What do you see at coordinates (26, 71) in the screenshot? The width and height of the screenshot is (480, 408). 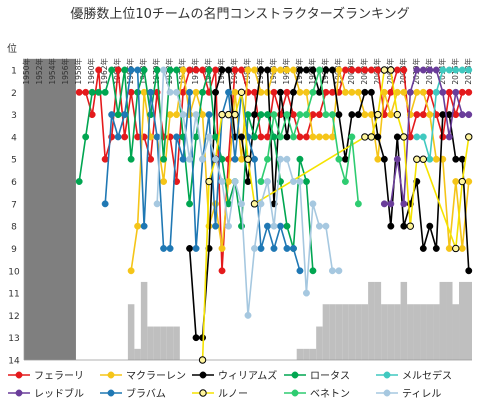 I see `x-tick-label: 1950年` at bounding box center [26, 71].